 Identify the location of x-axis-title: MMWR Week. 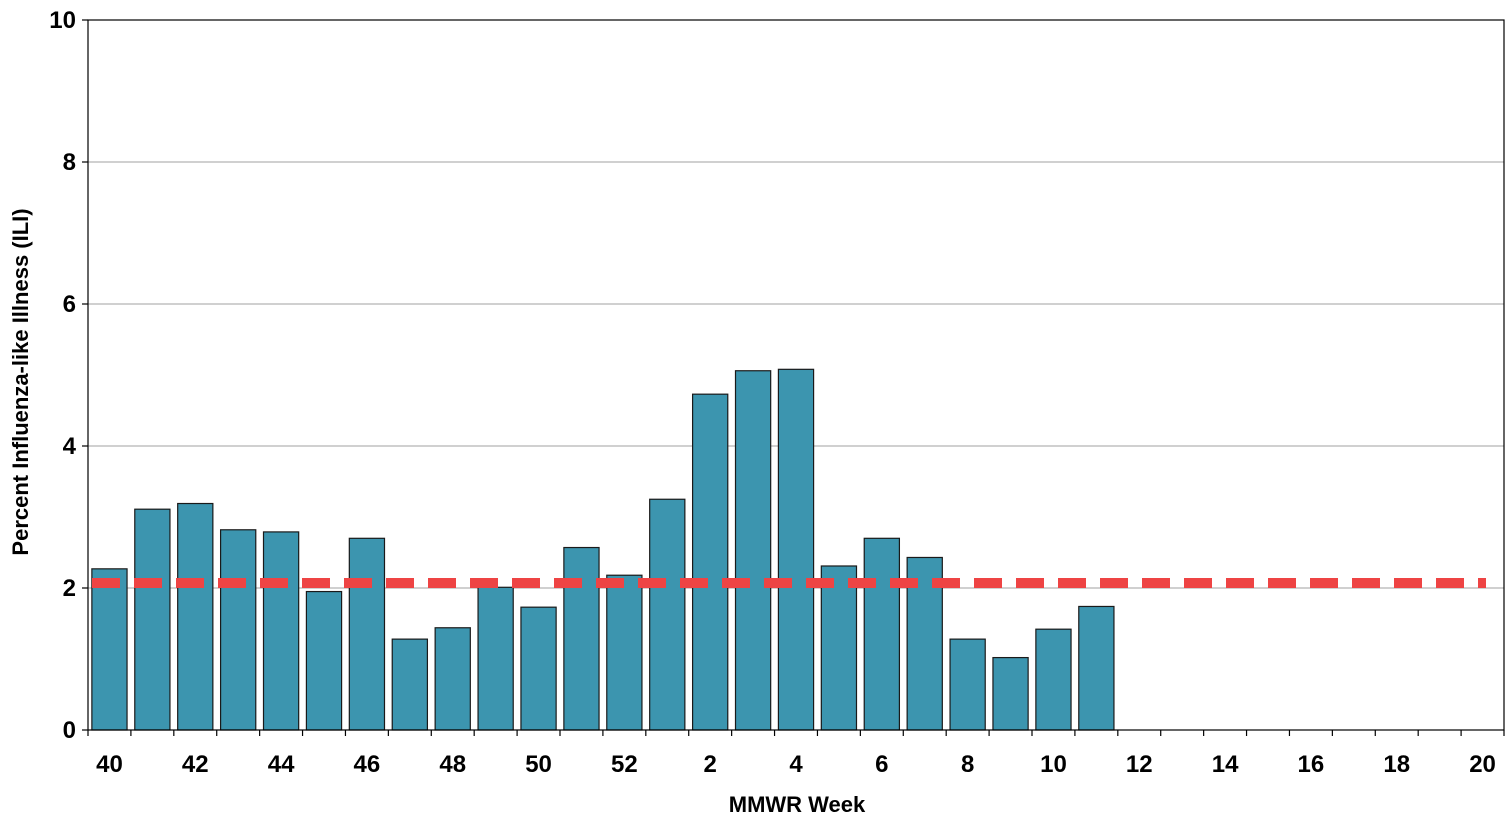
(797, 804).